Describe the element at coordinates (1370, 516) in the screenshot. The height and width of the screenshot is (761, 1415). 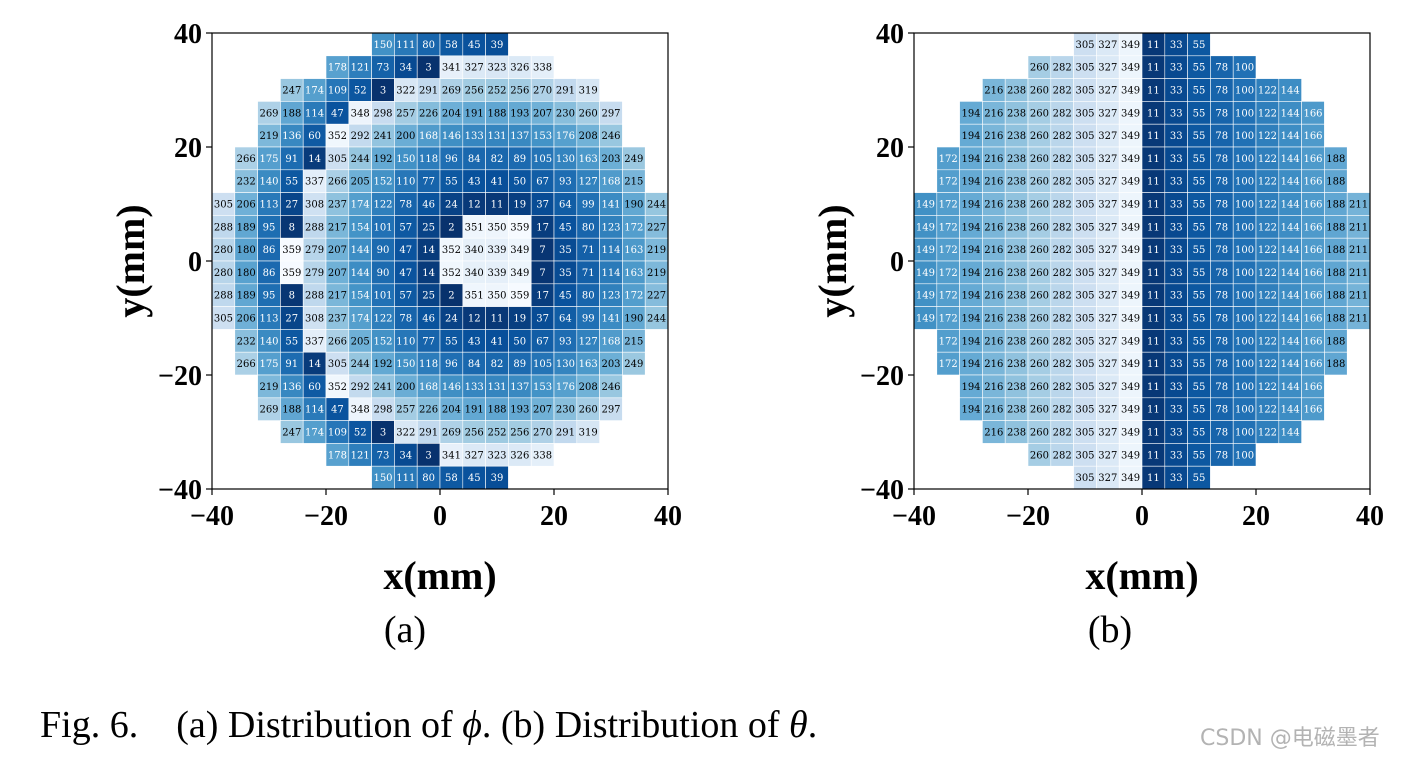
I see `x-tick-label: 40` at that location.